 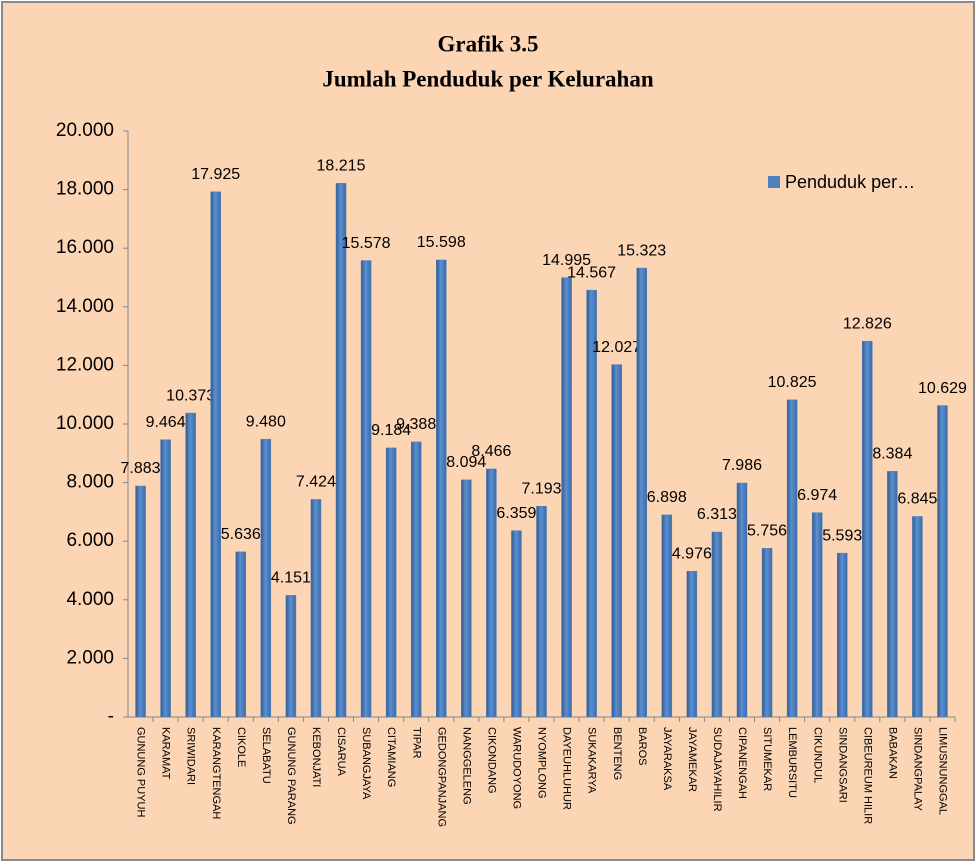 What do you see at coordinates (191, 756) in the screenshot?
I see `x-tick-label: SRIWIDARI` at bounding box center [191, 756].